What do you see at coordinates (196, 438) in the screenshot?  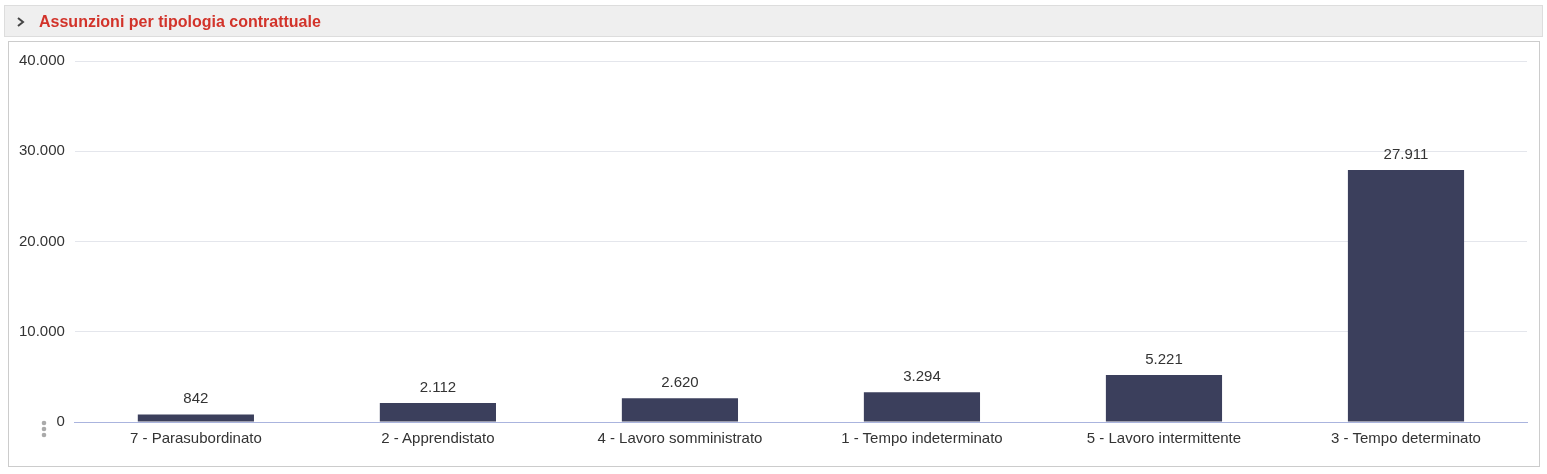 I see `x-tick-label: 7 - Parasubordinato` at bounding box center [196, 438].